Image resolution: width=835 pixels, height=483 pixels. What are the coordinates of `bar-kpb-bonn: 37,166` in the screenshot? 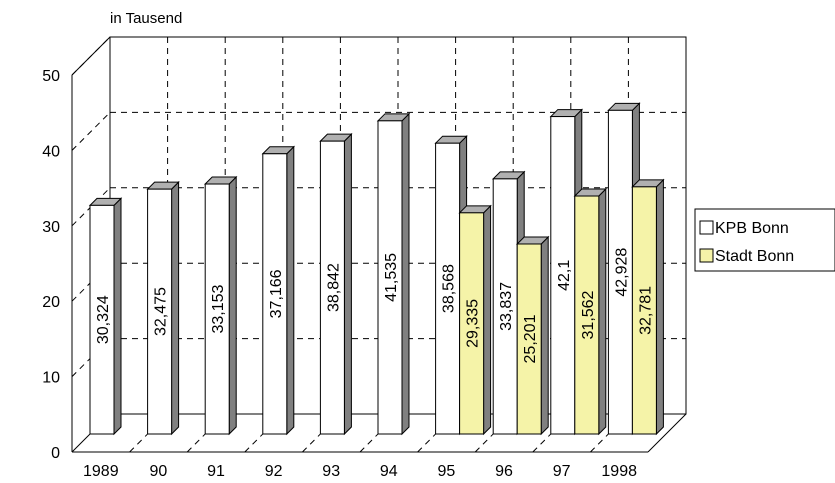 It's located at (278, 290).